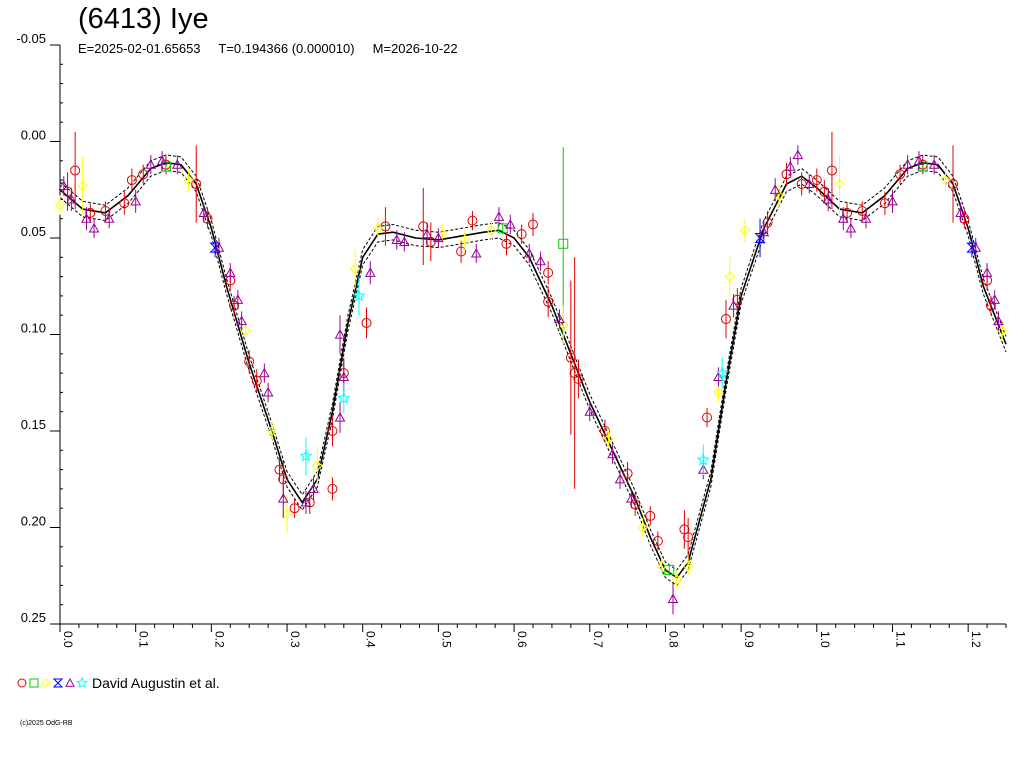 This screenshot has height=768, width=1024. I want to click on x-tick-label: 1.2, so click(976, 639).